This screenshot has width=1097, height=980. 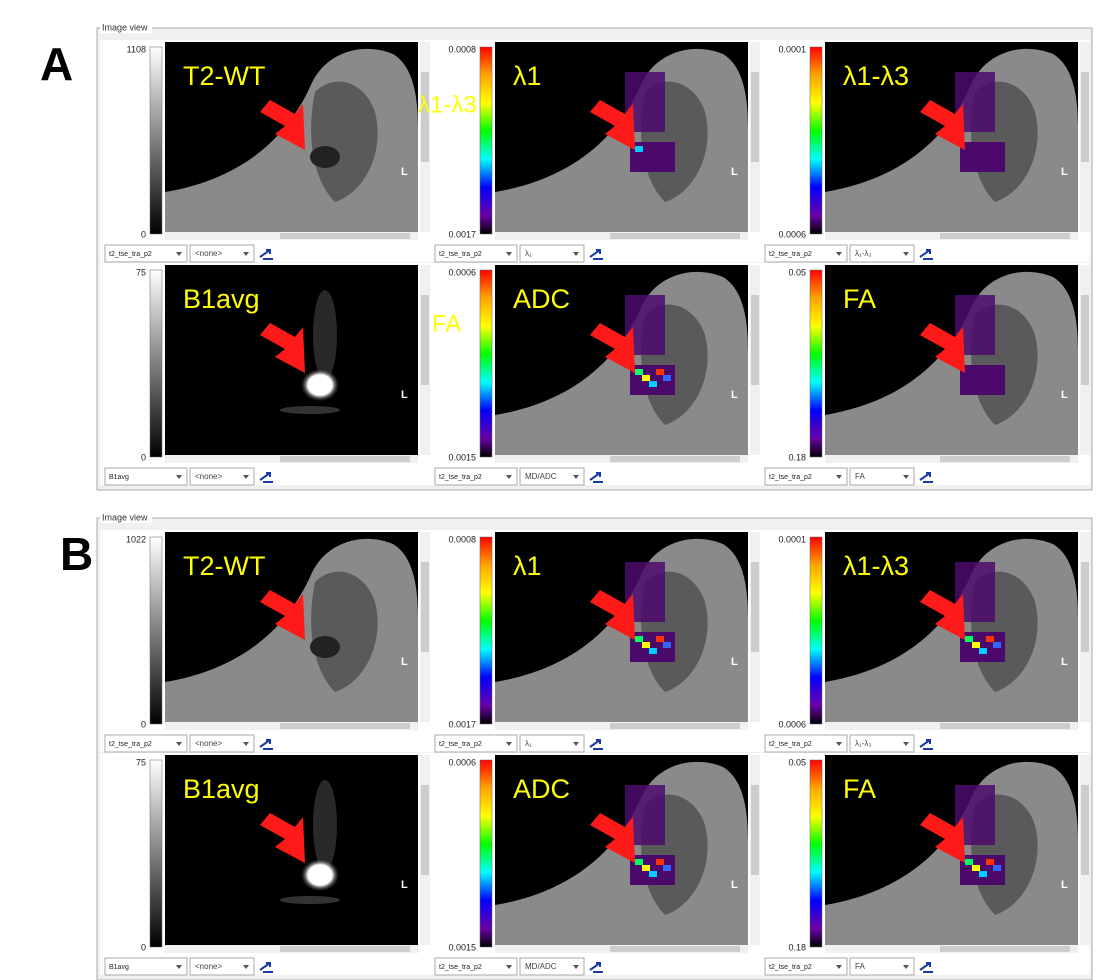 I want to click on panel-letter: B, so click(x=76, y=554).